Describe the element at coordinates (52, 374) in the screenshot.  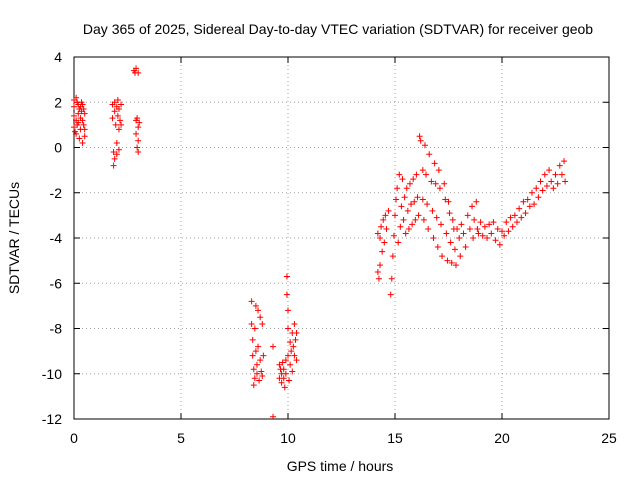
I see `y-tick-label: -10` at that location.